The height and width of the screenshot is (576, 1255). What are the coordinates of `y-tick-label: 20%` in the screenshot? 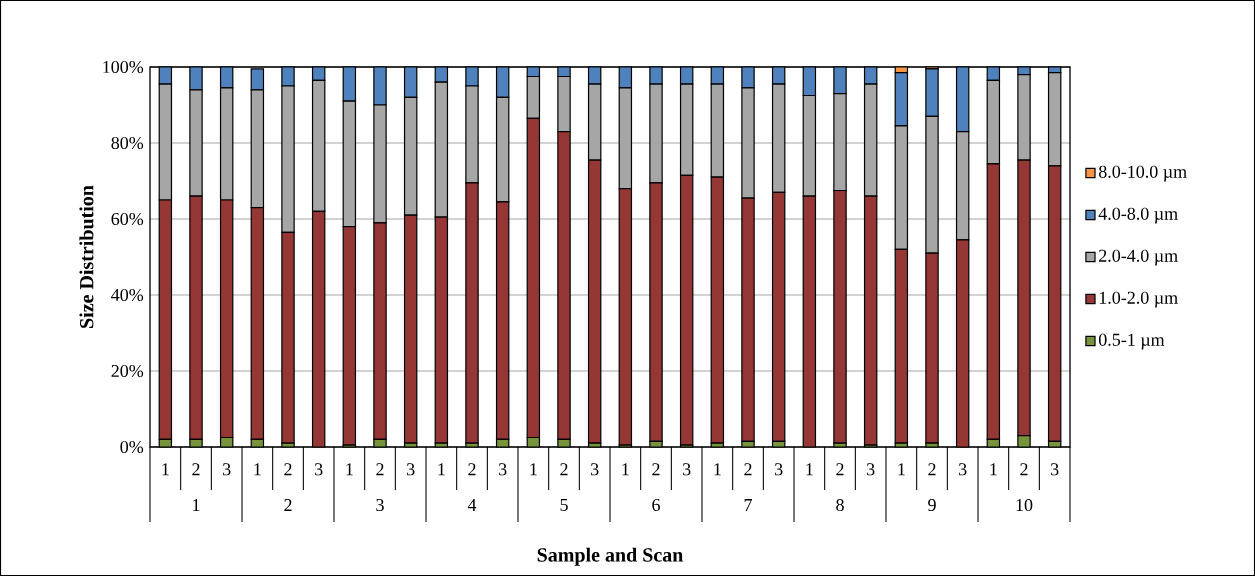 It's located at (127, 371).